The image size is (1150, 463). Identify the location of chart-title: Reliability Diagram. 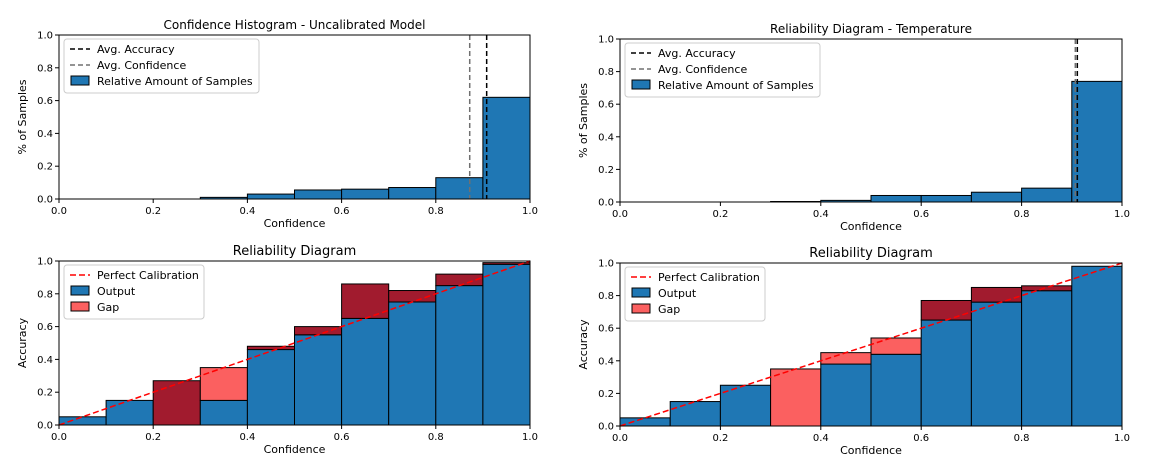
(870, 253).